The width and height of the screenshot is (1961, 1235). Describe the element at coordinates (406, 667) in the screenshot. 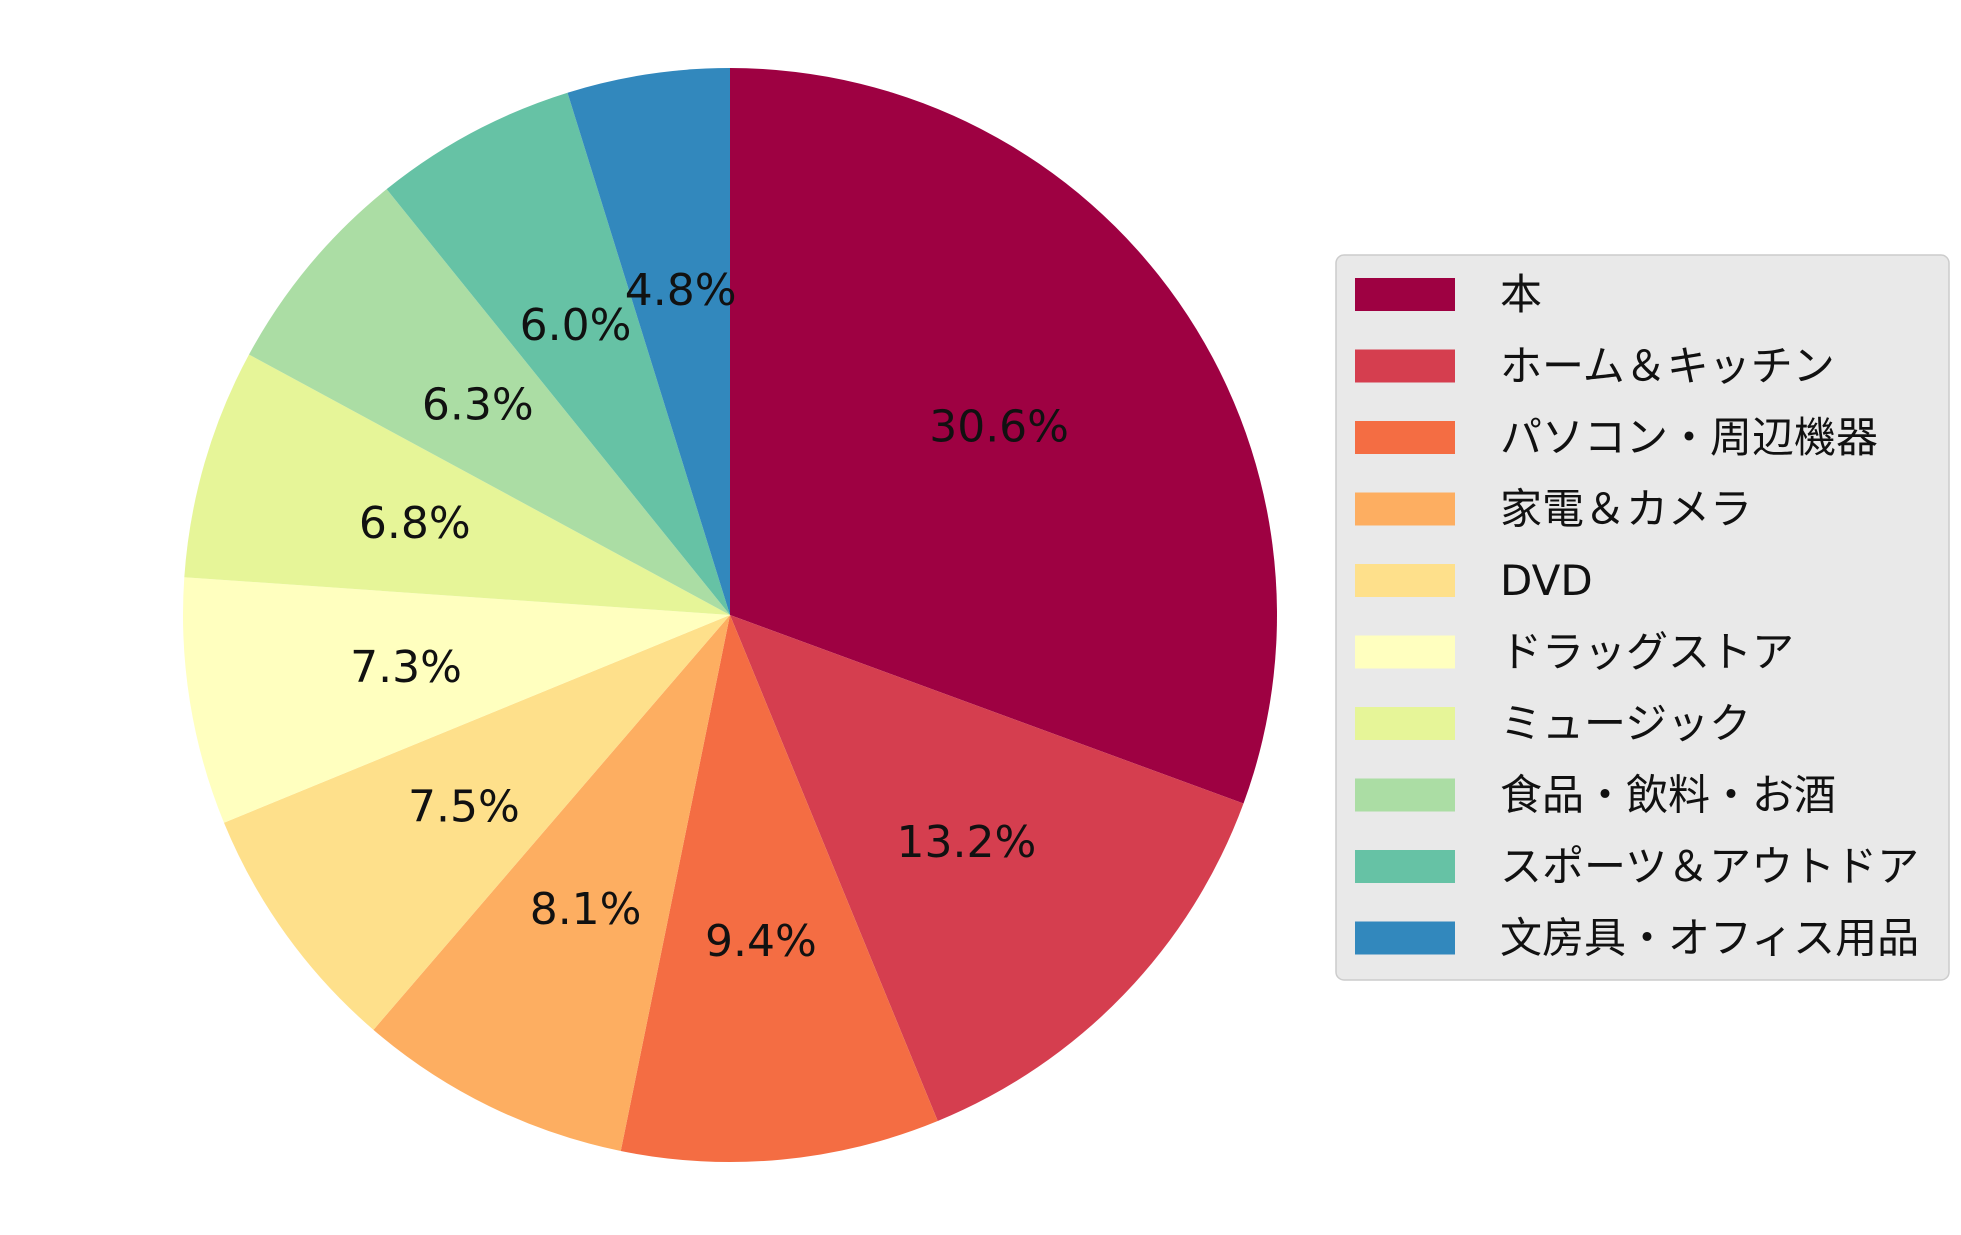

I see `slice-percent-label: 7.3%` at that location.